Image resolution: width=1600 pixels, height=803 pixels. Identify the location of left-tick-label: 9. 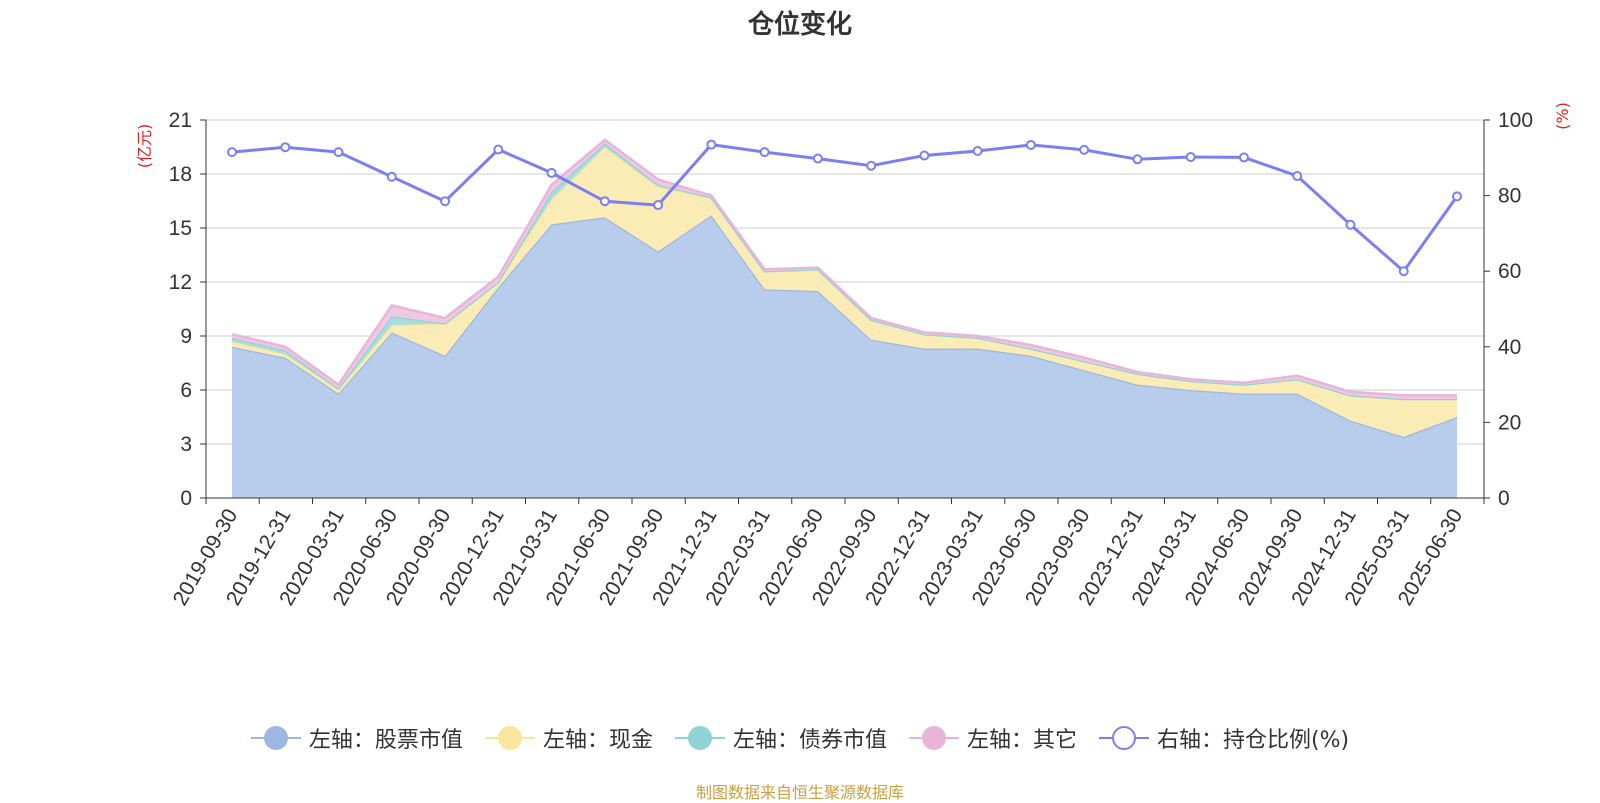
(186, 336).